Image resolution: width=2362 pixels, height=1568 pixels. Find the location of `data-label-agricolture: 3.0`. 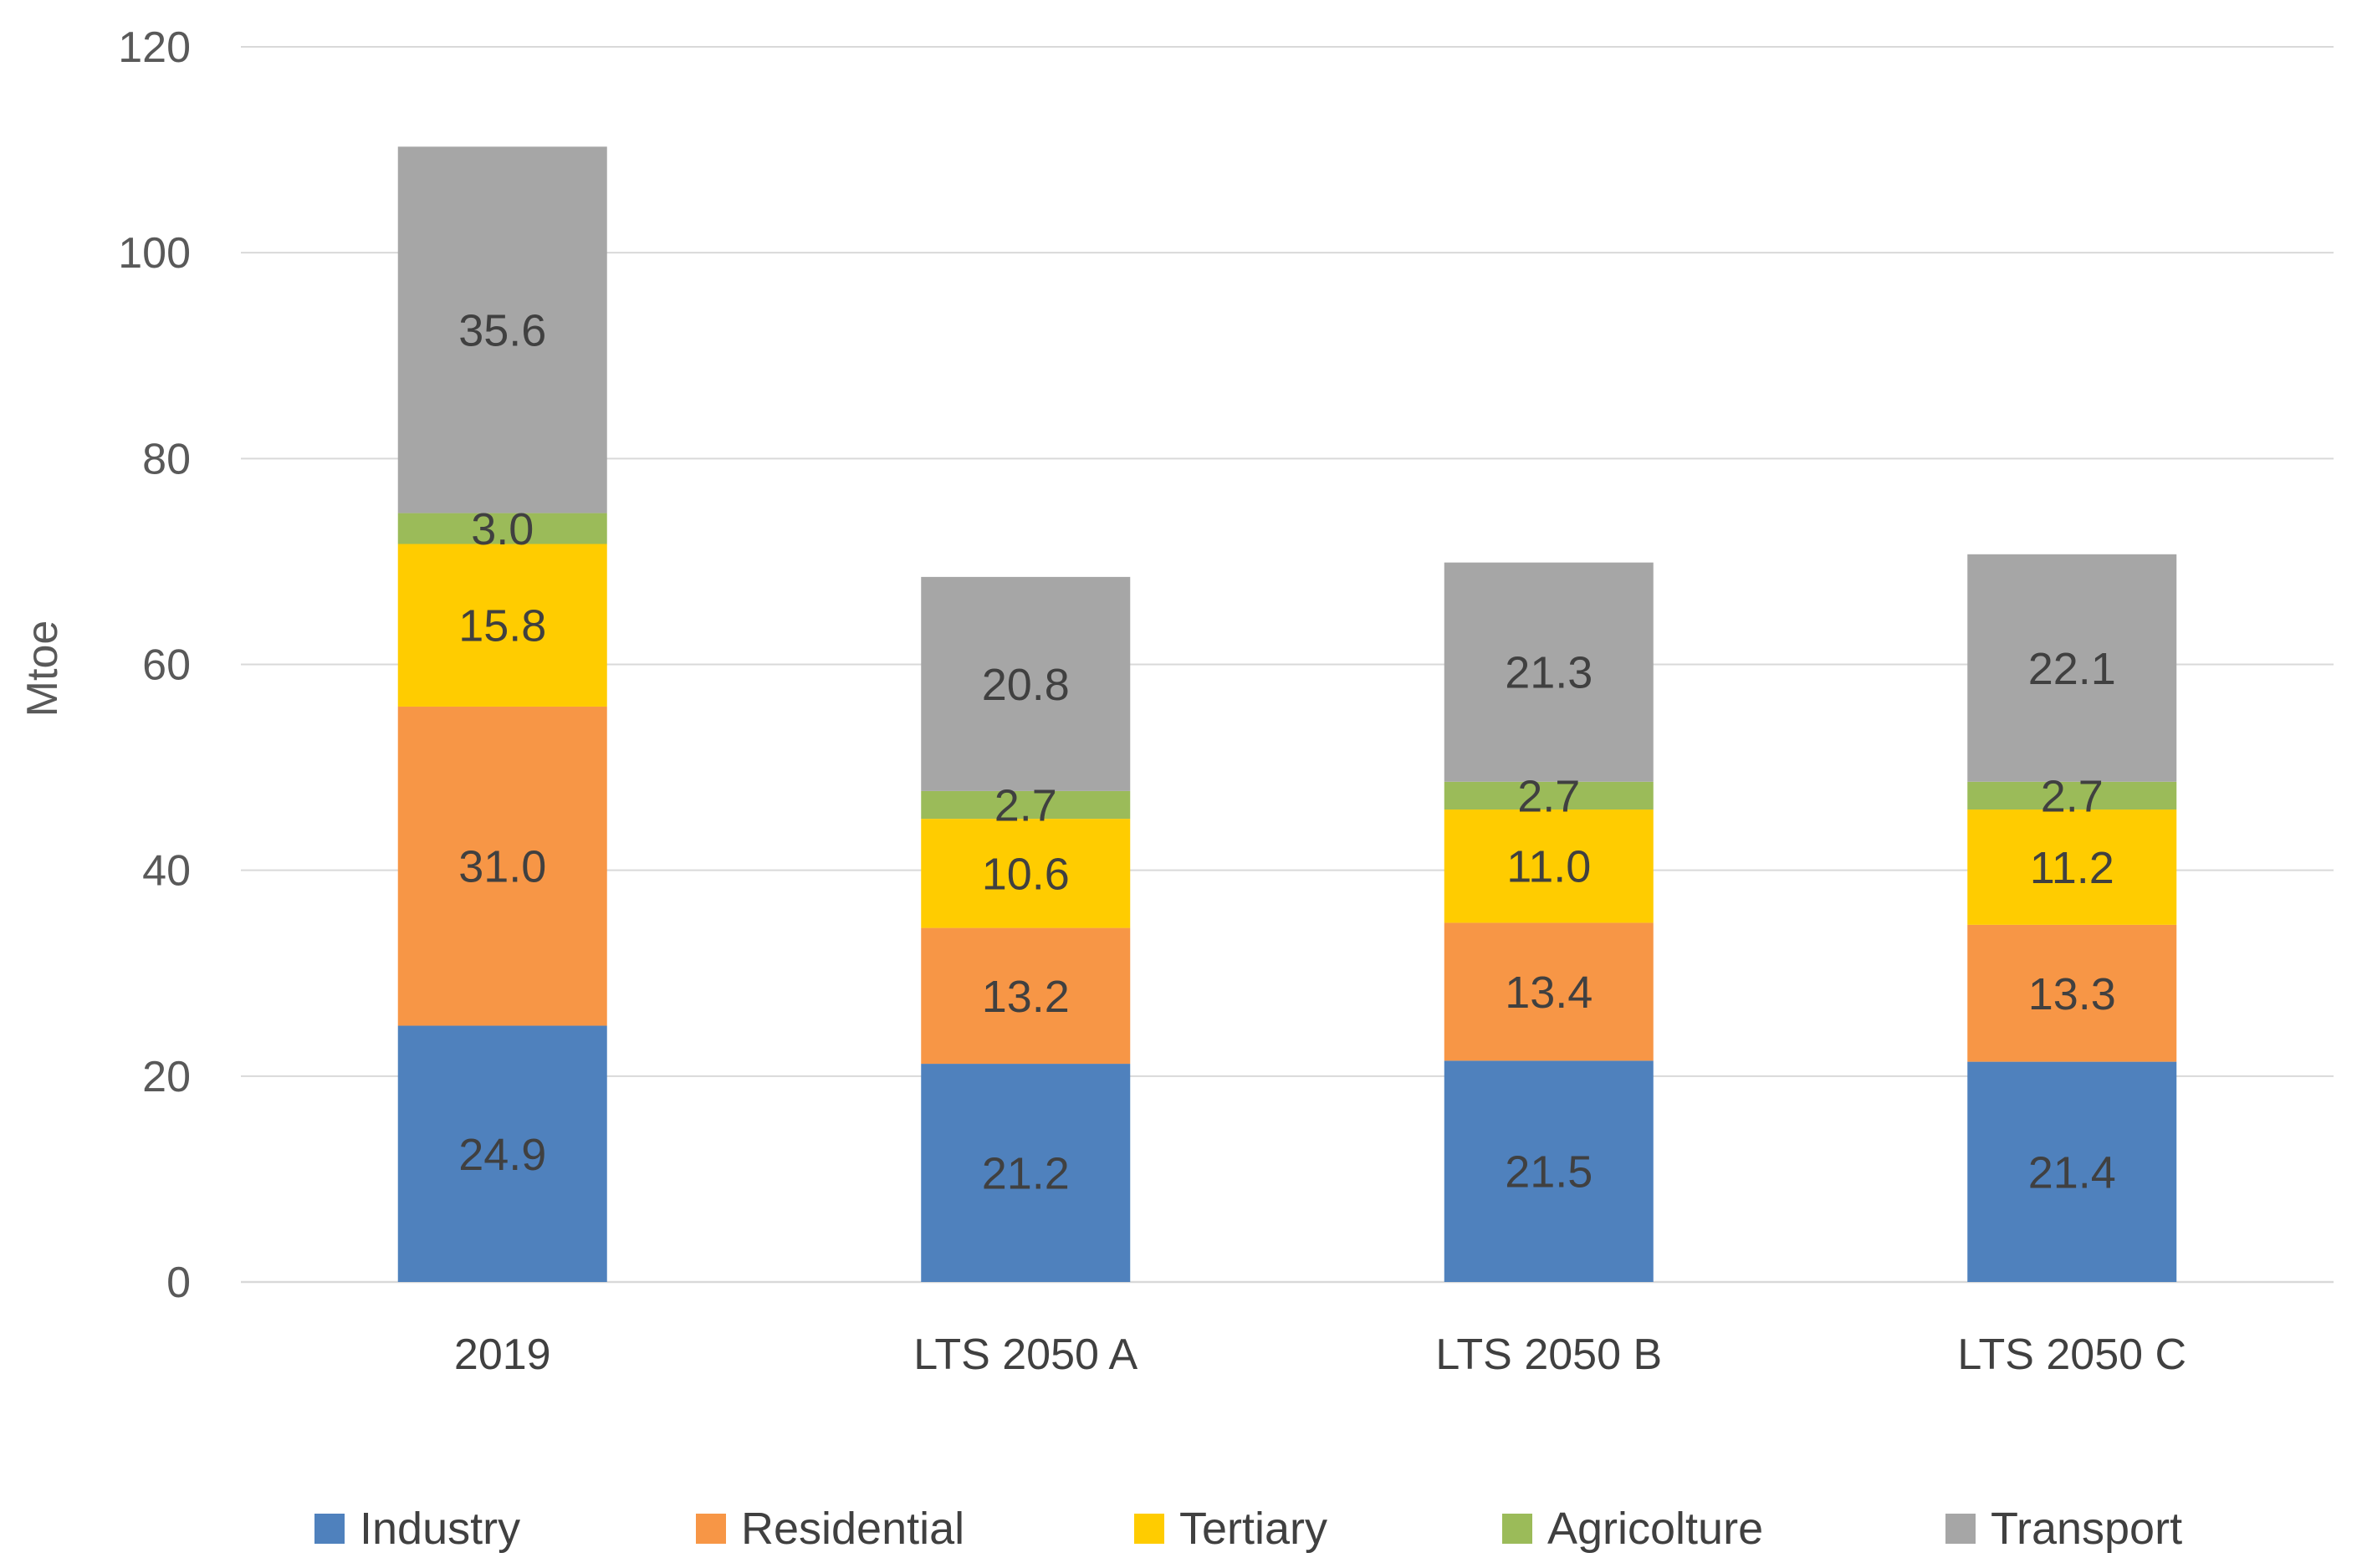

data-label-agricolture: 3.0 is located at coordinates (503, 529).